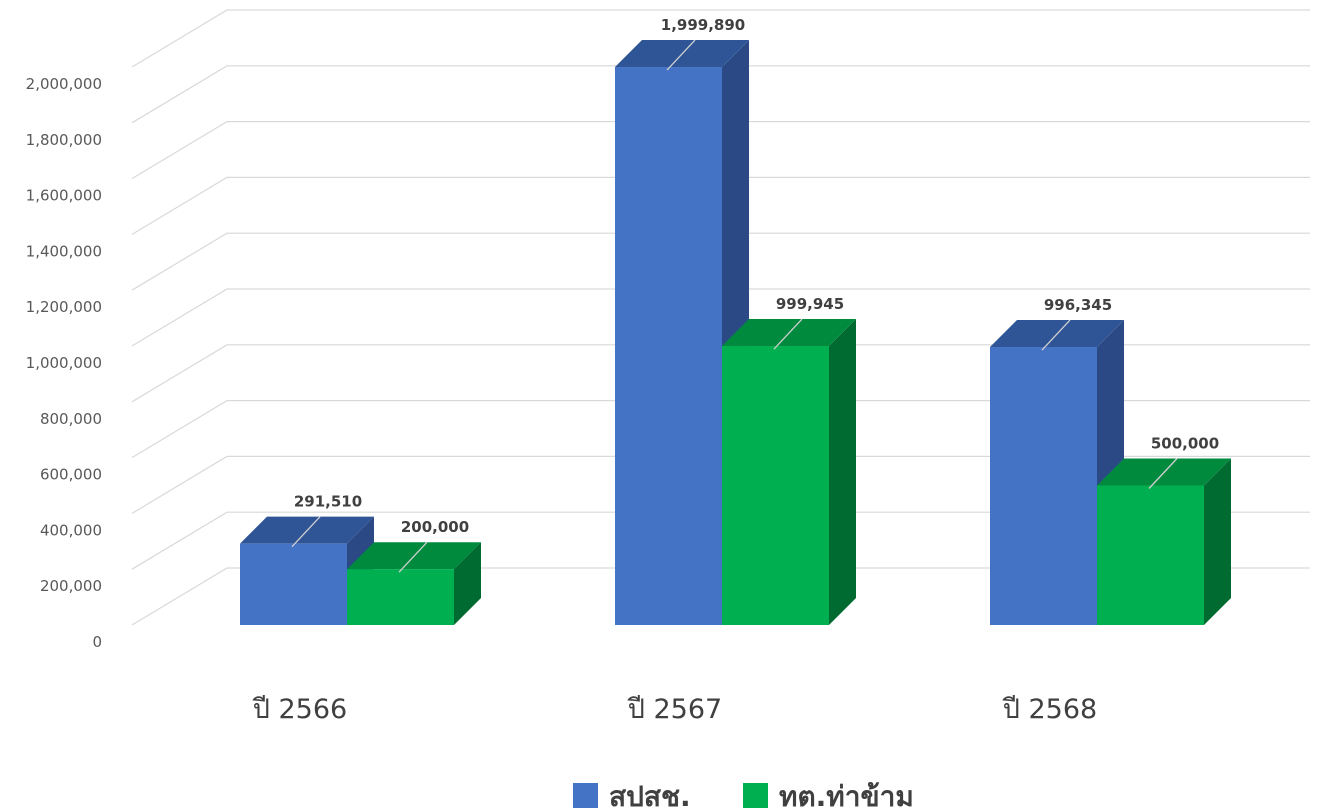 The height and width of the screenshot is (811, 1323). Describe the element at coordinates (846, 795) in the screenshot. I see `legend-label: ทต.ท่าข้าม` at that location.